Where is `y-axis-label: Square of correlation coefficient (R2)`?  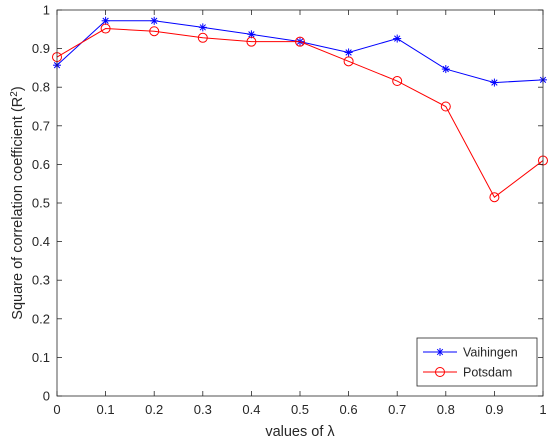
y-axis-label: Square of correlation coefficient (R2) is located at coordinates (17, 202).